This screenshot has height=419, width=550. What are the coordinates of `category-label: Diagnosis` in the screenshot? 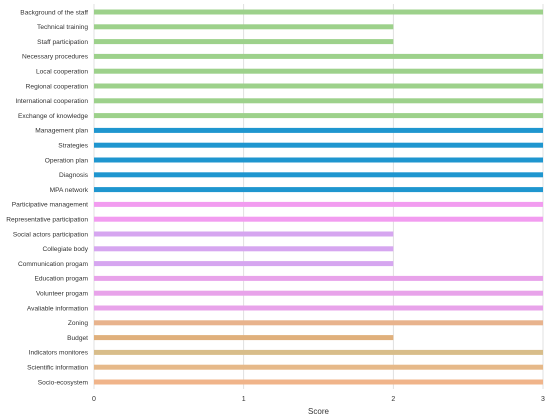 It's located at (74, 175).